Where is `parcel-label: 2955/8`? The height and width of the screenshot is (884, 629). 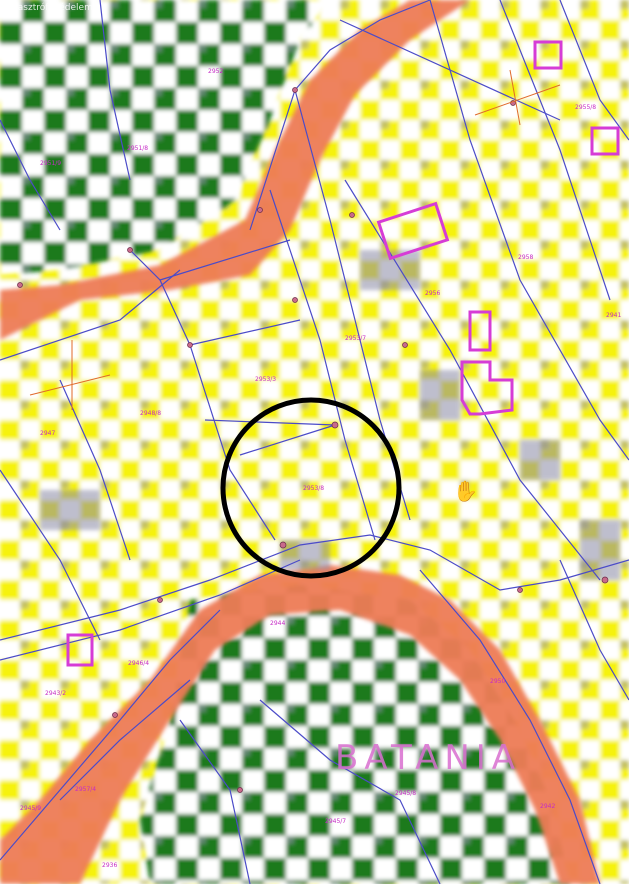 parcel-label: 2955/8 is located at coordinates (586, 107).